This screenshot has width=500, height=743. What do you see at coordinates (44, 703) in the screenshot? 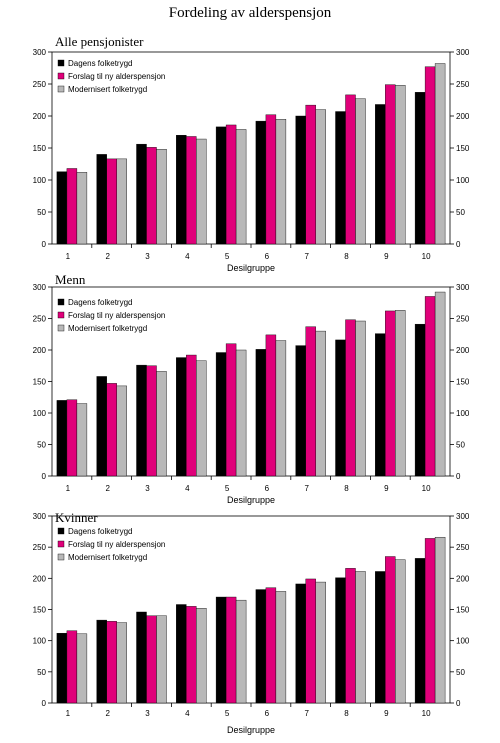
I see `y-tick-label-left: 0` at bounding box center [44, 703].